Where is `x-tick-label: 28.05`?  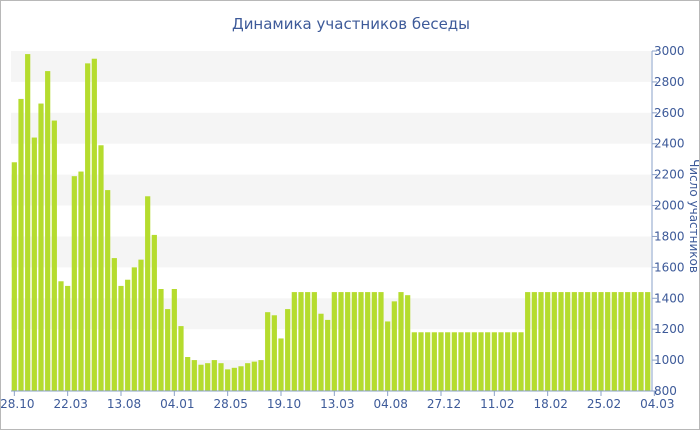 x-tick-label: 28.05 is located at coordinates (230, 404).